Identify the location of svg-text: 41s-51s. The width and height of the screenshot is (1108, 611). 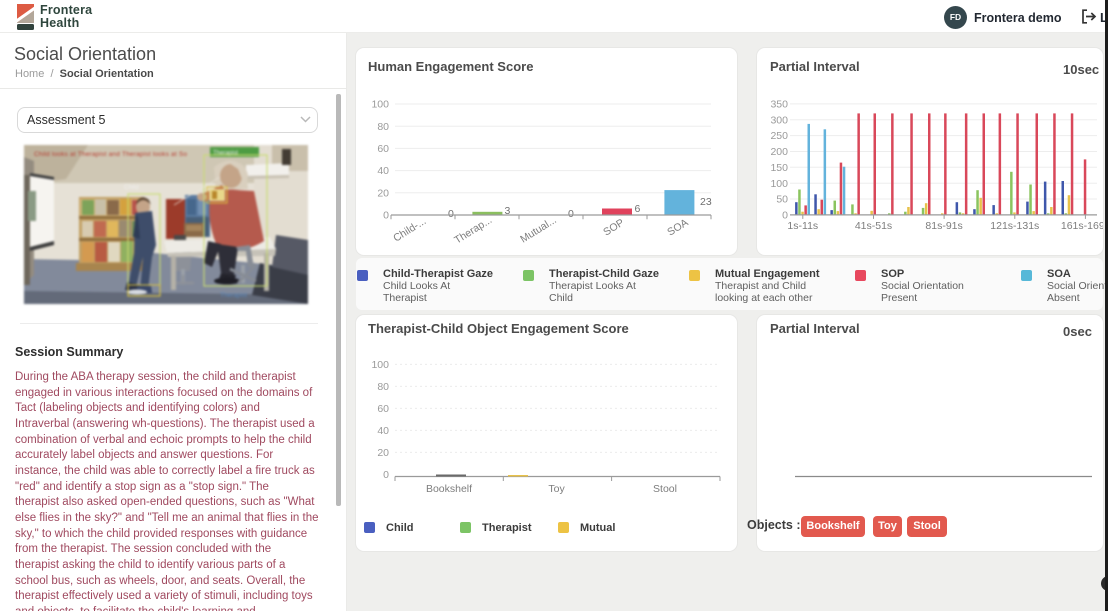
(873, 226).